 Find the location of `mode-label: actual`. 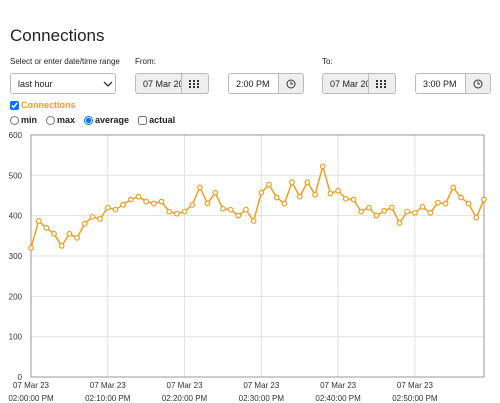

mode-label: actual is located at coordinates (162, 120).